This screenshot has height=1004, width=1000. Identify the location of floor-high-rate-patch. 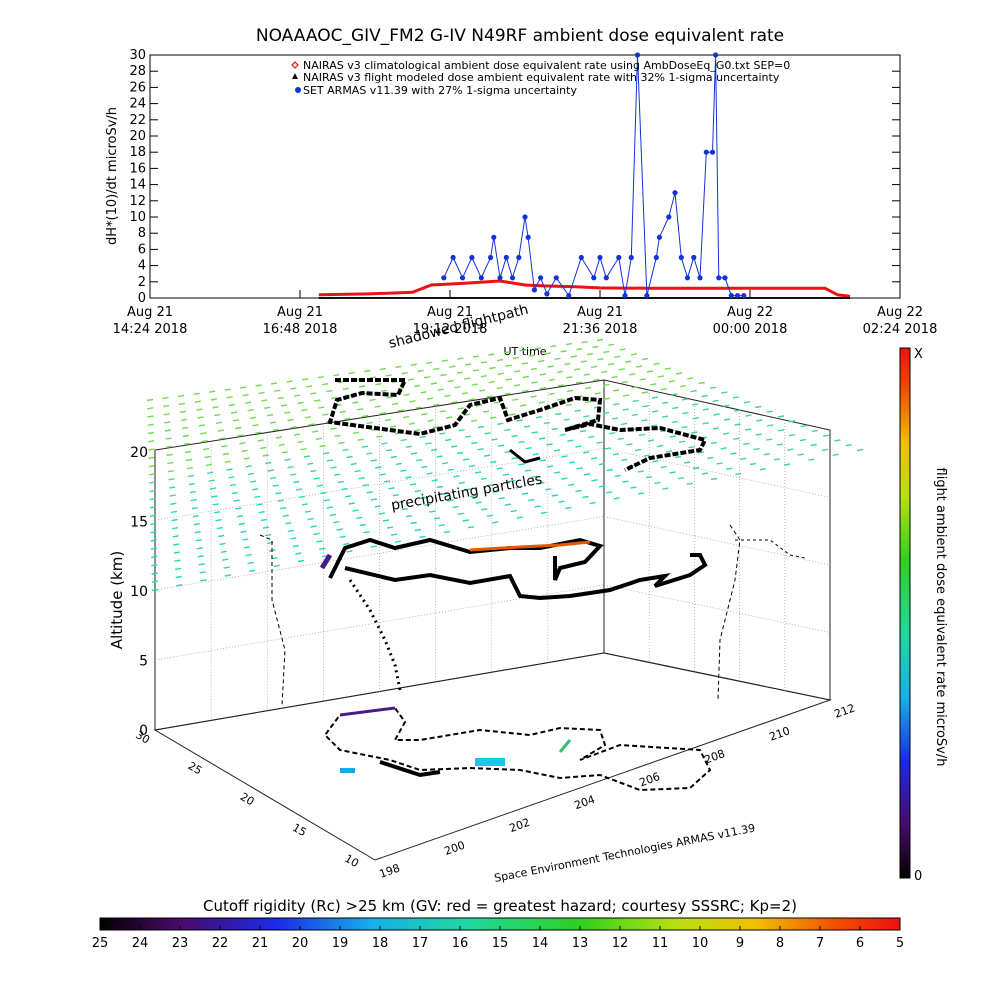
(490, 762).